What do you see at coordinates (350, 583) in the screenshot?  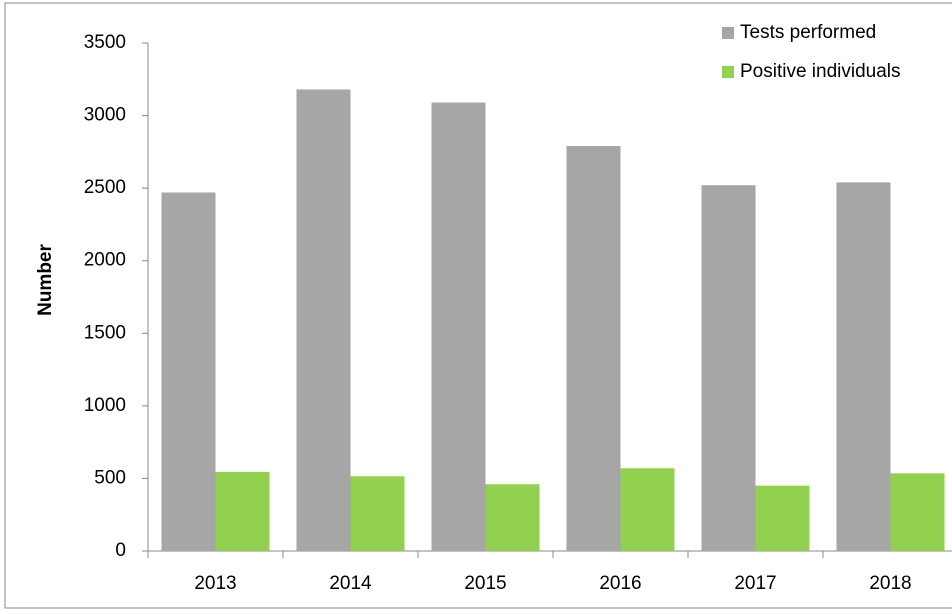 I see `x-tick-label: 2014` at bounding box center [350, 583].